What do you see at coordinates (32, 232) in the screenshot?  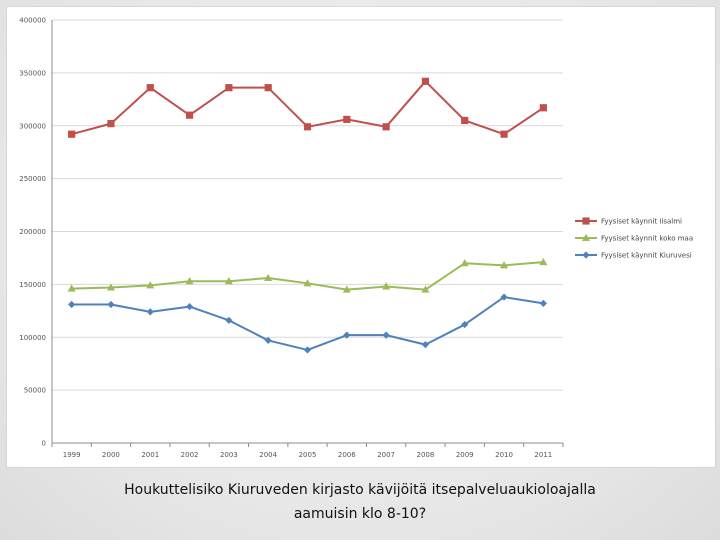 I see `y-tick-label: 200000` at bounding box center [32, 232].